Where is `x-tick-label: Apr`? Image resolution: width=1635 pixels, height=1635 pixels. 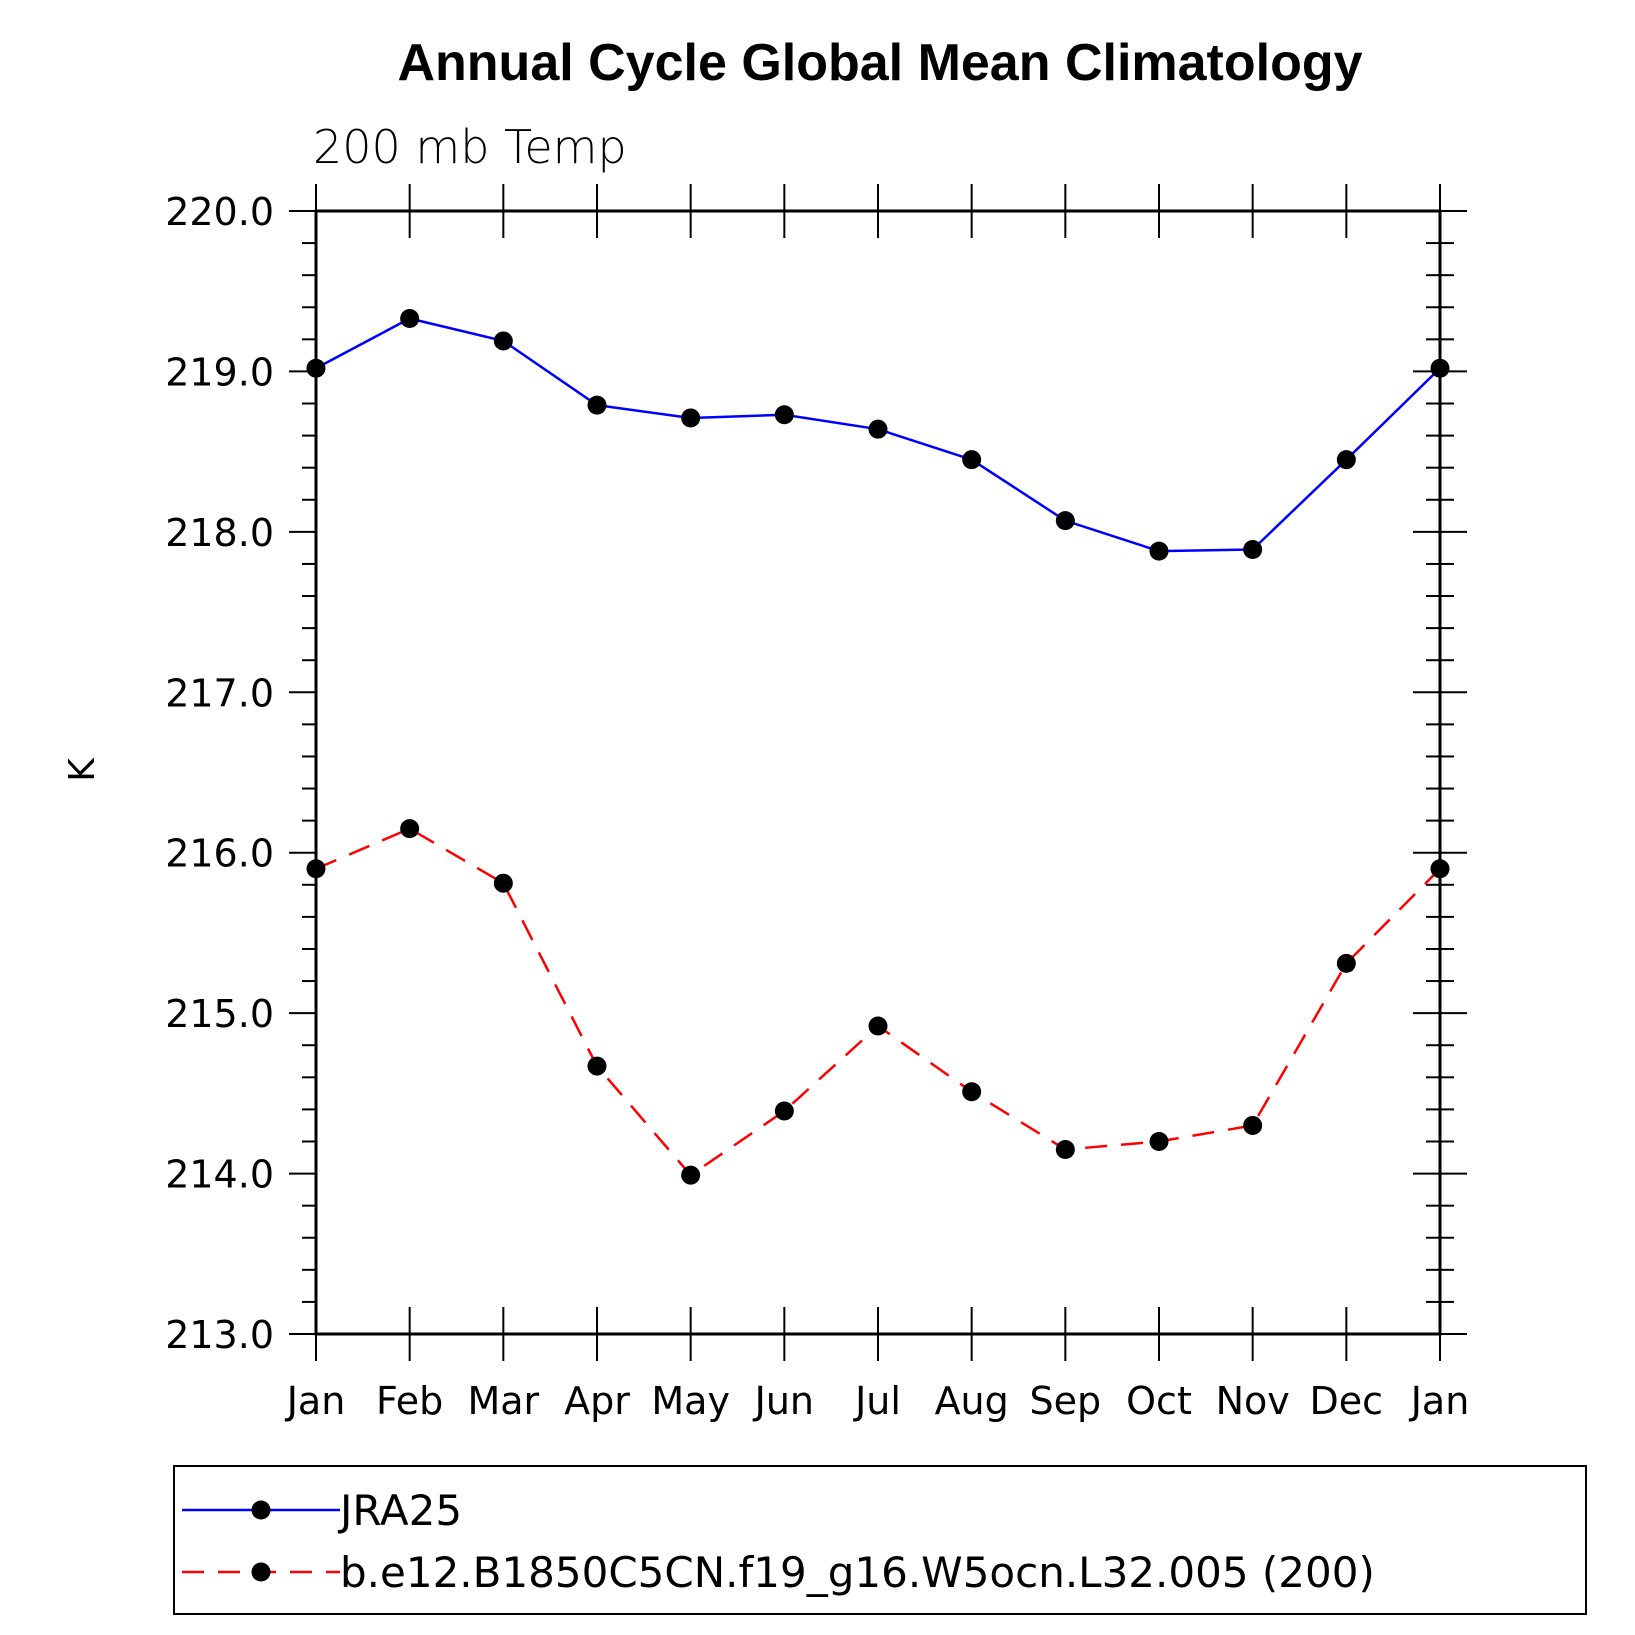
x-tick-label: Apr is located at coordinates (597, 1401).